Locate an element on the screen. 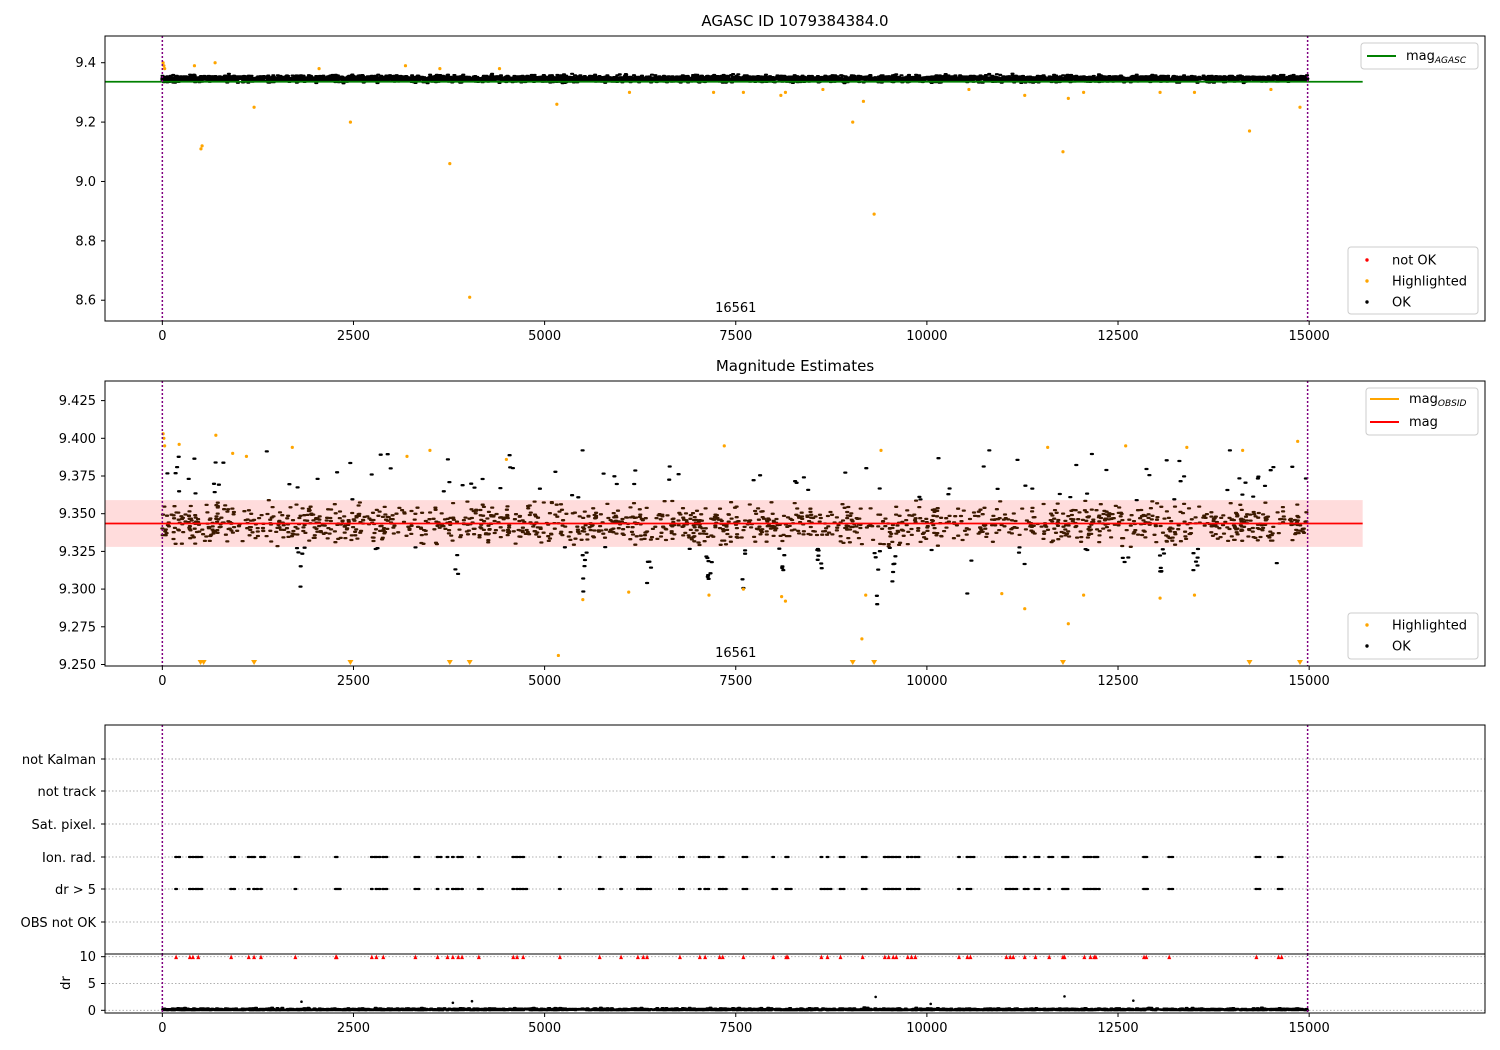 This screenshot has width=1500, height=1050. legend-point-label: not OK is located at coordinates (1414, 261).